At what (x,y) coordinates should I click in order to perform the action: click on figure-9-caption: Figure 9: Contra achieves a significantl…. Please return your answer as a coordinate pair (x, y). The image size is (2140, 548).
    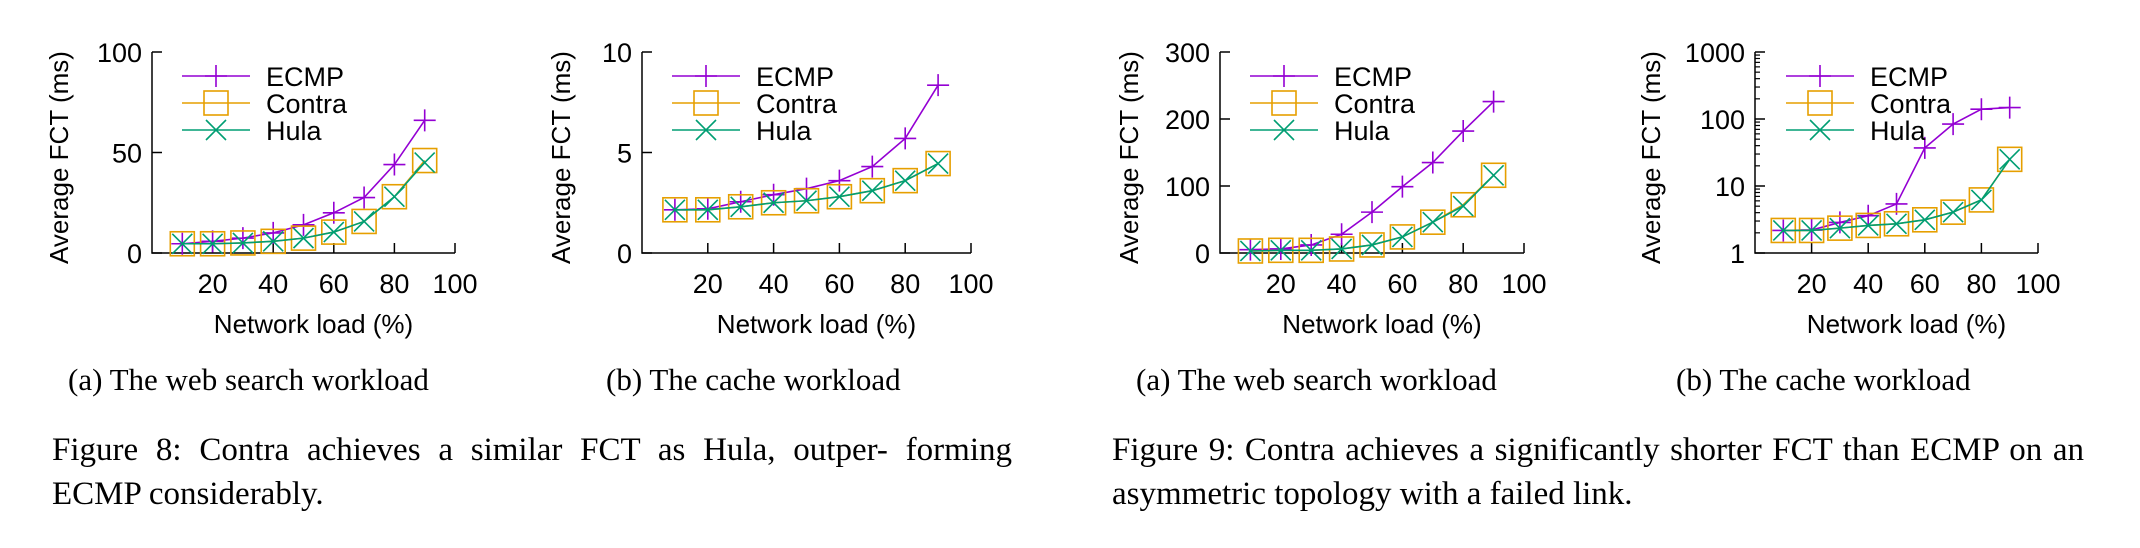
    Looking at the image, I should click on (1598, 472).